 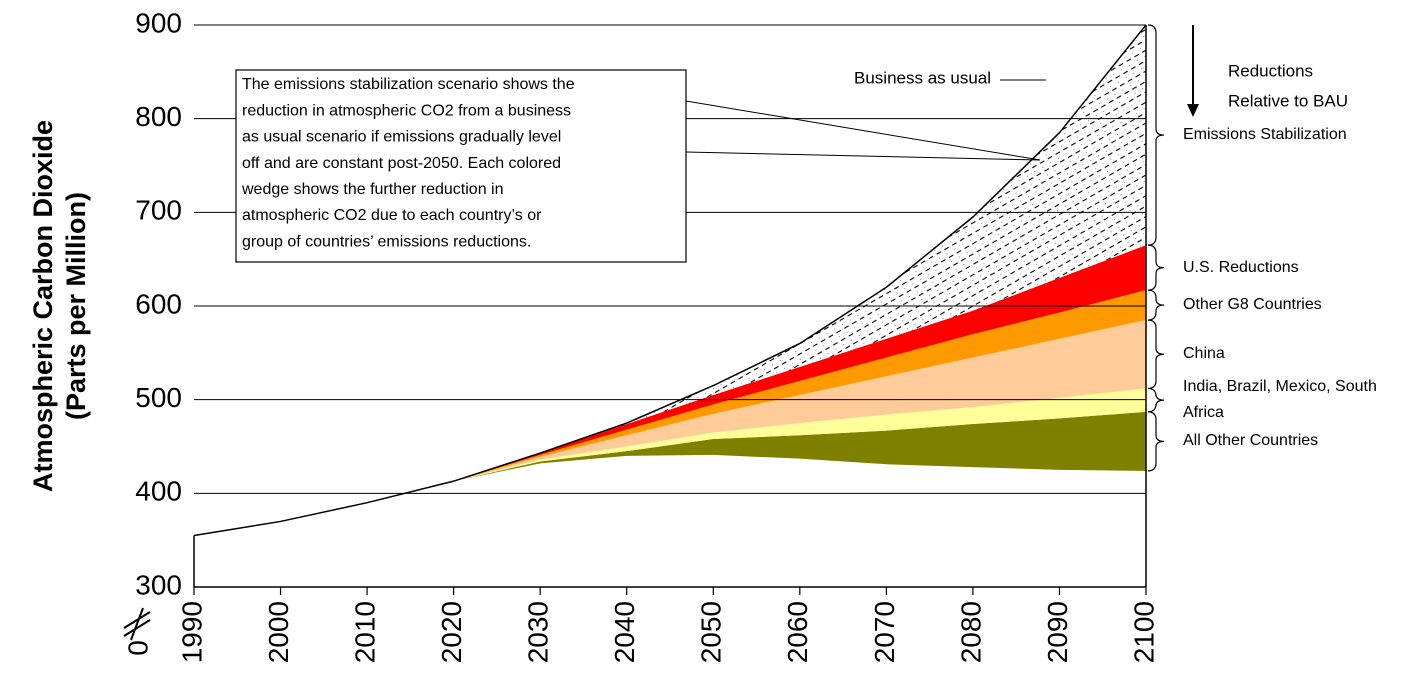 I want to click on x-tick-label: 2000, so click(x=278, y=632).